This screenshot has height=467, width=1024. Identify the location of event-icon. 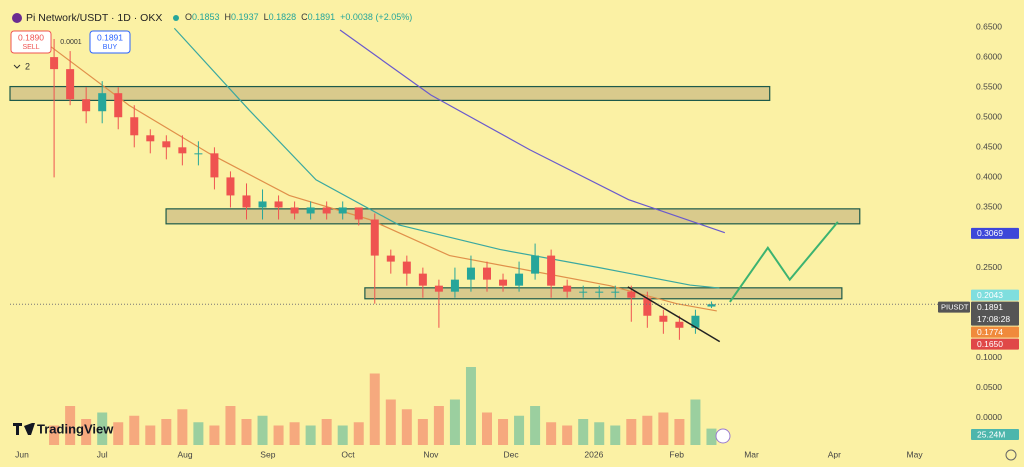
(723, 436).